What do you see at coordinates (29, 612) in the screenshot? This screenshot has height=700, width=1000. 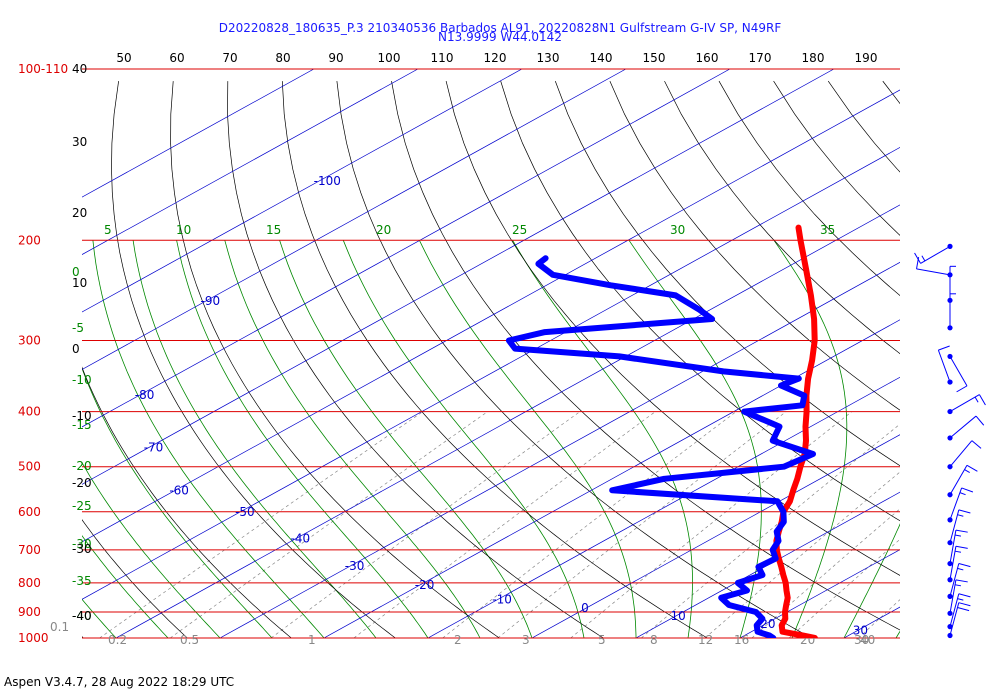 I see `pressure-label: 900` at bounding box center [29, 612].